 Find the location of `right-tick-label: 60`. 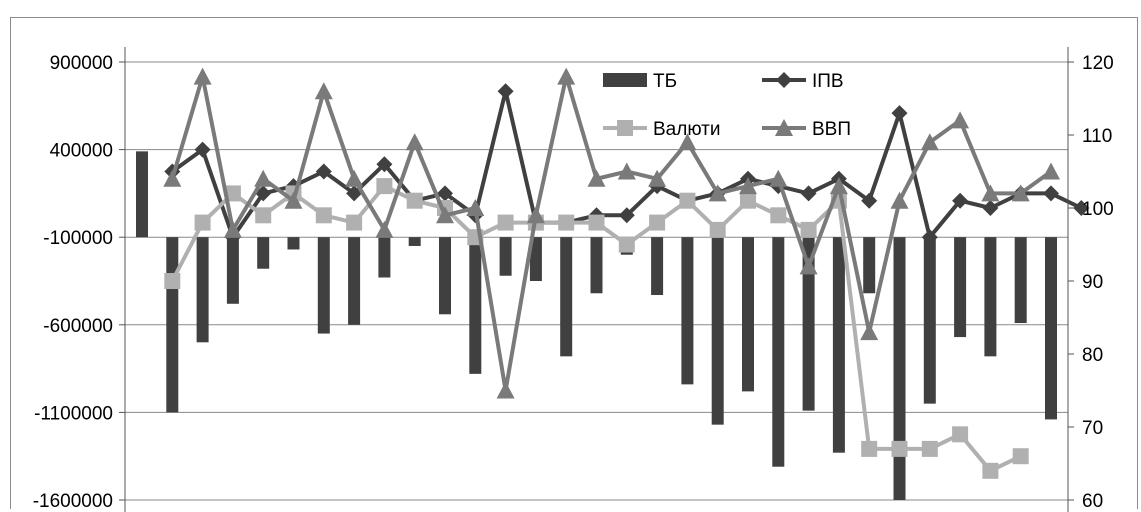

right-tick-label: 60 is located at coordinates (1092, 501).